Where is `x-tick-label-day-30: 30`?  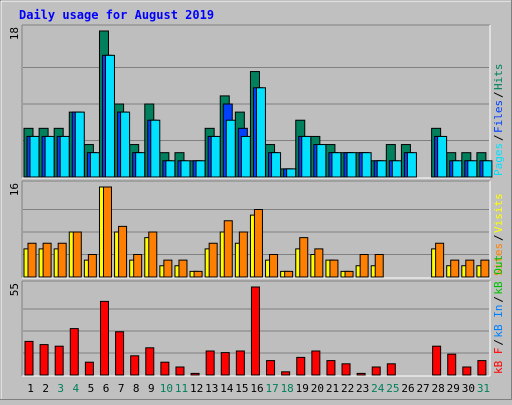
x-tick-label-day-30: 30 is located at coordinates (468, 388).